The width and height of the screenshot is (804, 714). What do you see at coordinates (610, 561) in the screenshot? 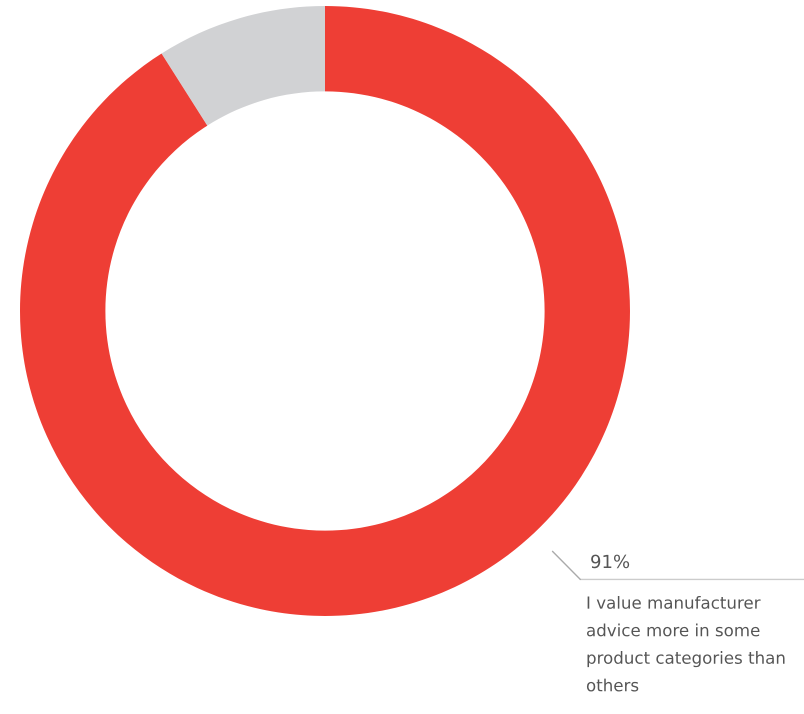
I see `data-label: 91%` at bounding box center [610, 561].